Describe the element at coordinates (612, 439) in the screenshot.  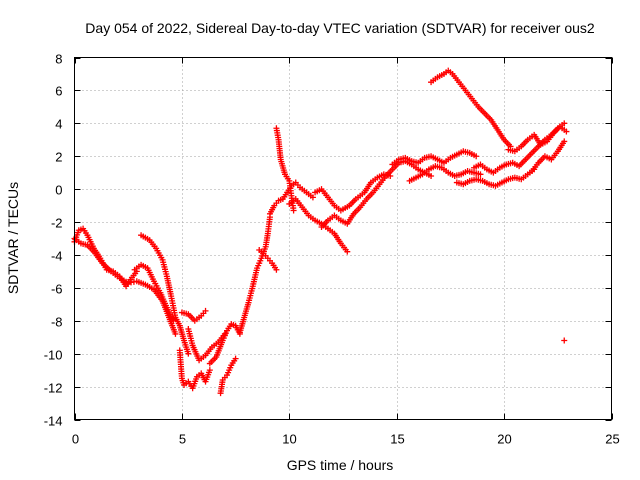
I see `x-tick-label: 25` at that location.